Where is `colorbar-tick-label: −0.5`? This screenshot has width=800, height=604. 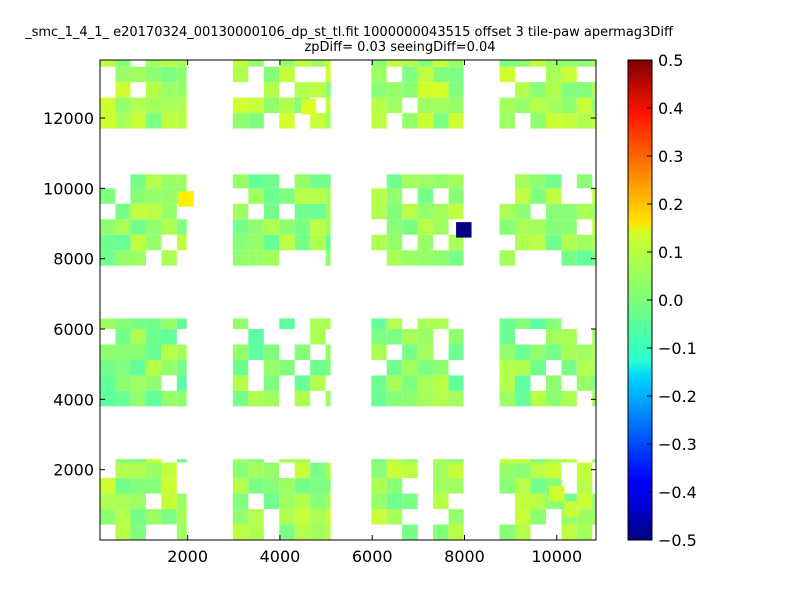
colorbar-tick-label: −0.5 is located at coordinates (677, 540).